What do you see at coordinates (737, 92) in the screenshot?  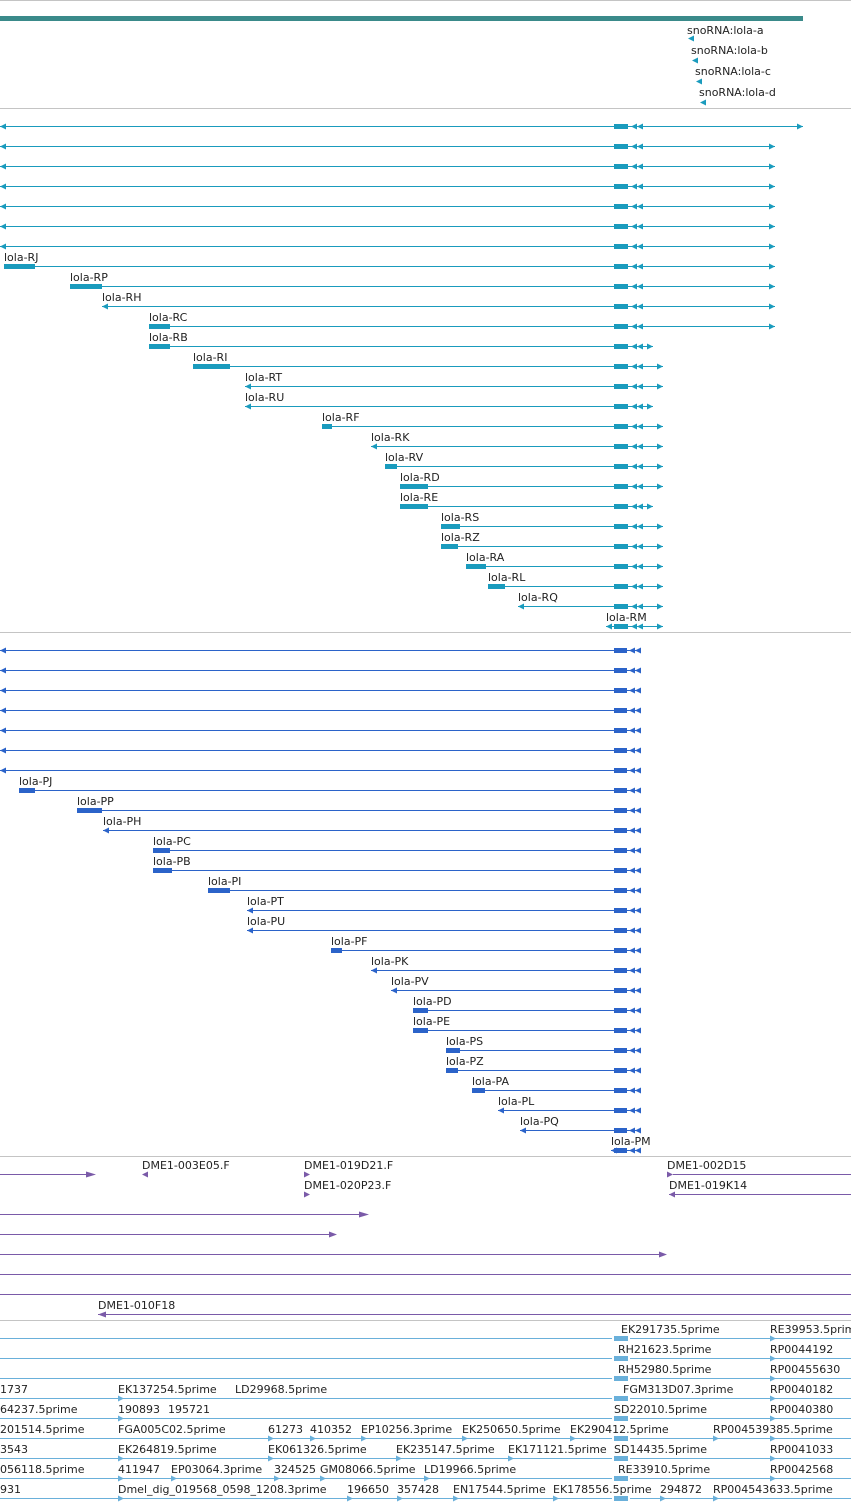 I see `snorna-label-d: snoRNA:lola-d` at bounding box center [737, 92].